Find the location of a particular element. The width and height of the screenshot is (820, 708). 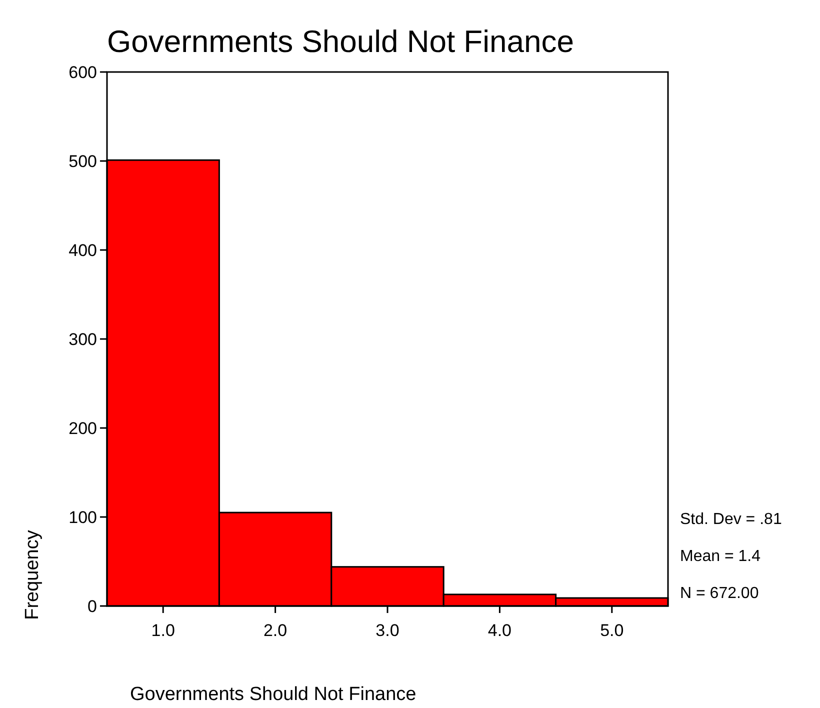

text: Mean = 1.4 is located at coordinates (720, 556).